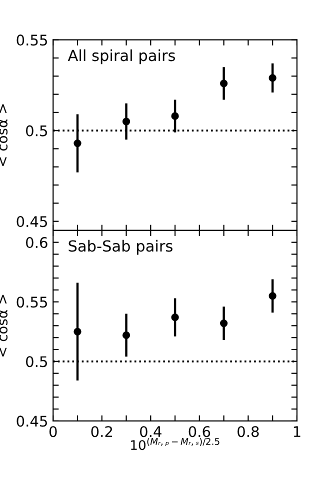 This screenshot has width=320, height=480. I want to click on x-axis-title: 10$^{(Mᵣ,ₚ−Mᵣ,ₛ)/2.5}$, so click(175, 444).